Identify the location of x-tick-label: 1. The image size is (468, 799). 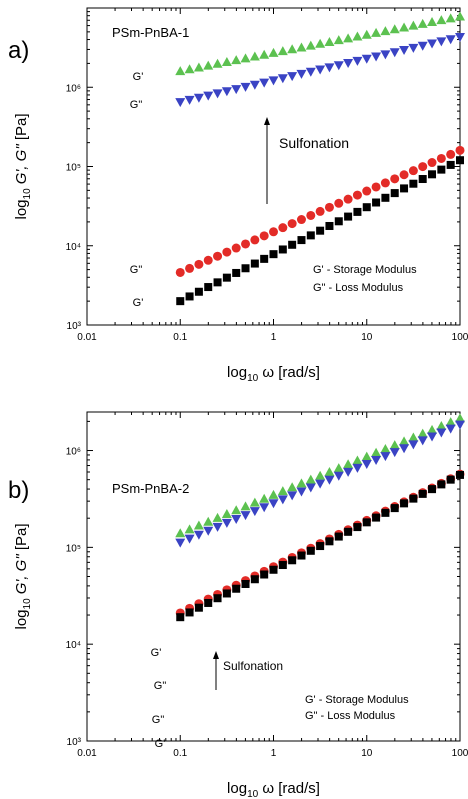
(274, 753).